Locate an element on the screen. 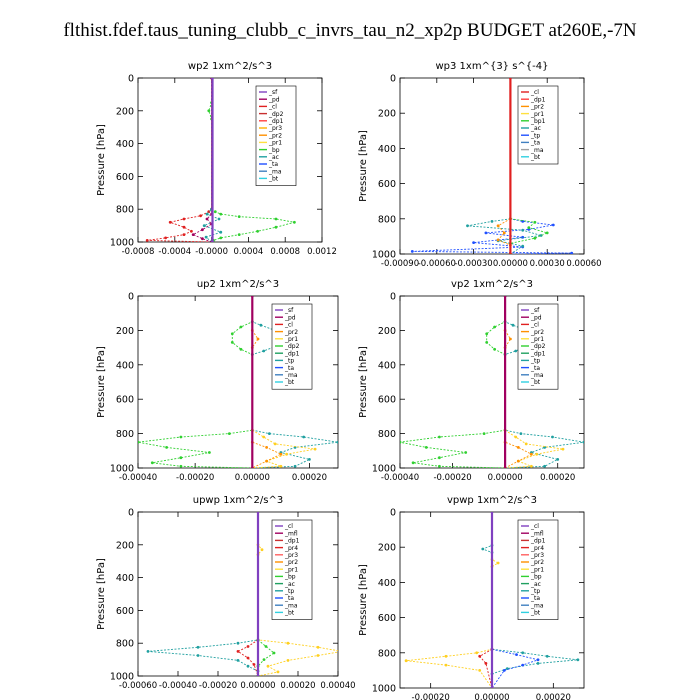  y-axis-label: Pressure [hPa] is located at coordinates (363, 600).